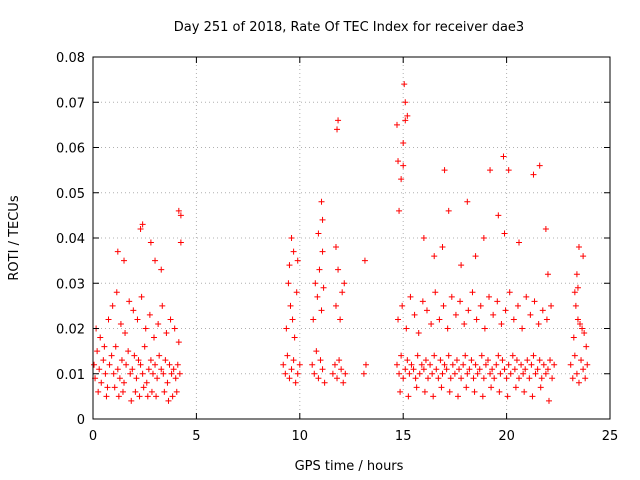 Image resolution: width=640 pixels, height=480 pixels. Describe the element at coordinates (70, 103) in the screenshot. I see `y-tick-label: 0.07` at that location.